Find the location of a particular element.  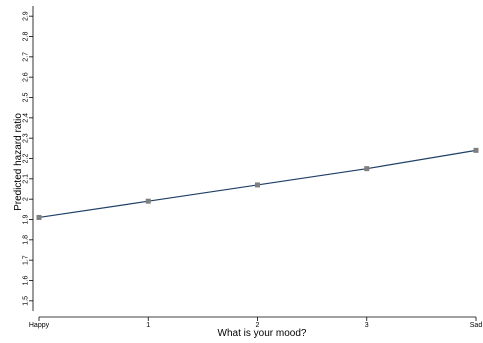

x-tick-label: 3 is located at coordinates (367, 325).